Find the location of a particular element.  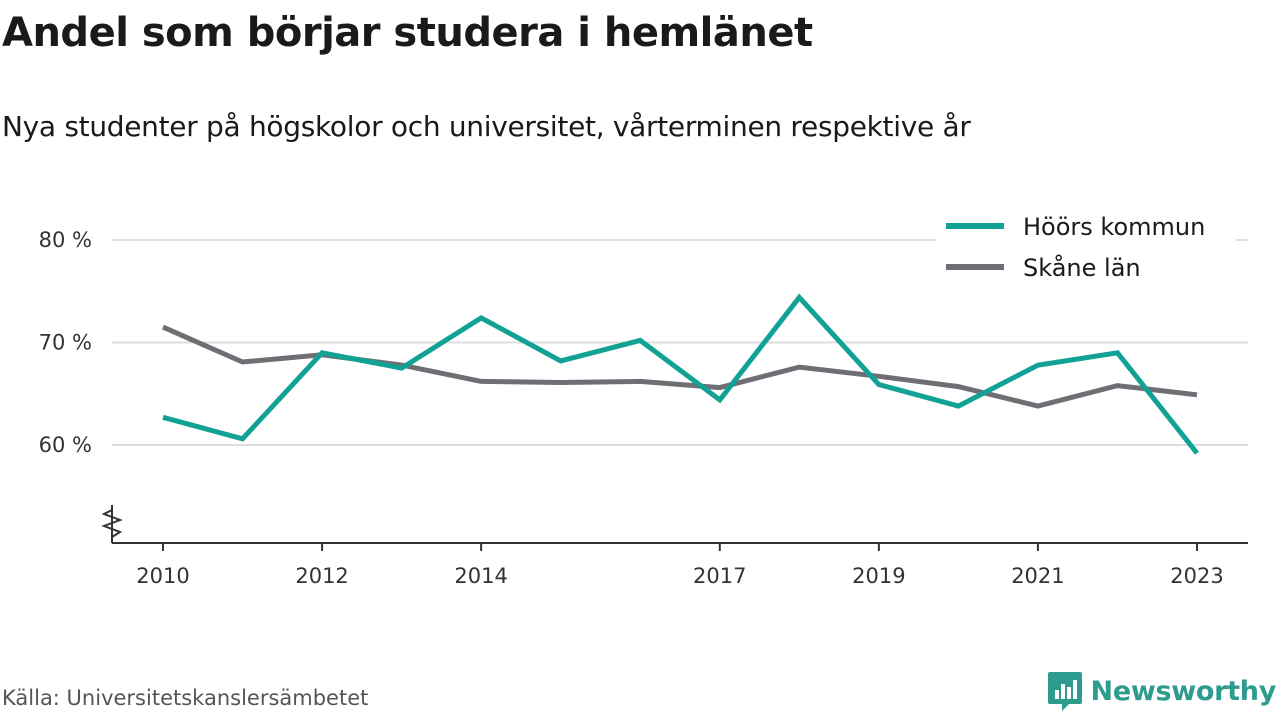

legend-label: Höörs kommun is located at coordinates (1114, 227).